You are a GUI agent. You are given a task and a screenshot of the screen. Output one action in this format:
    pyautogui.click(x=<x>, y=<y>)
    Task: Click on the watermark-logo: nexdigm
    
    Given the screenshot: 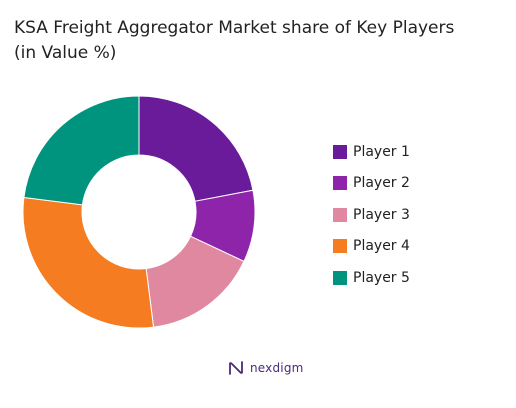 What is the action you would take?
    pyautogui.click(x=266, y=368)
    